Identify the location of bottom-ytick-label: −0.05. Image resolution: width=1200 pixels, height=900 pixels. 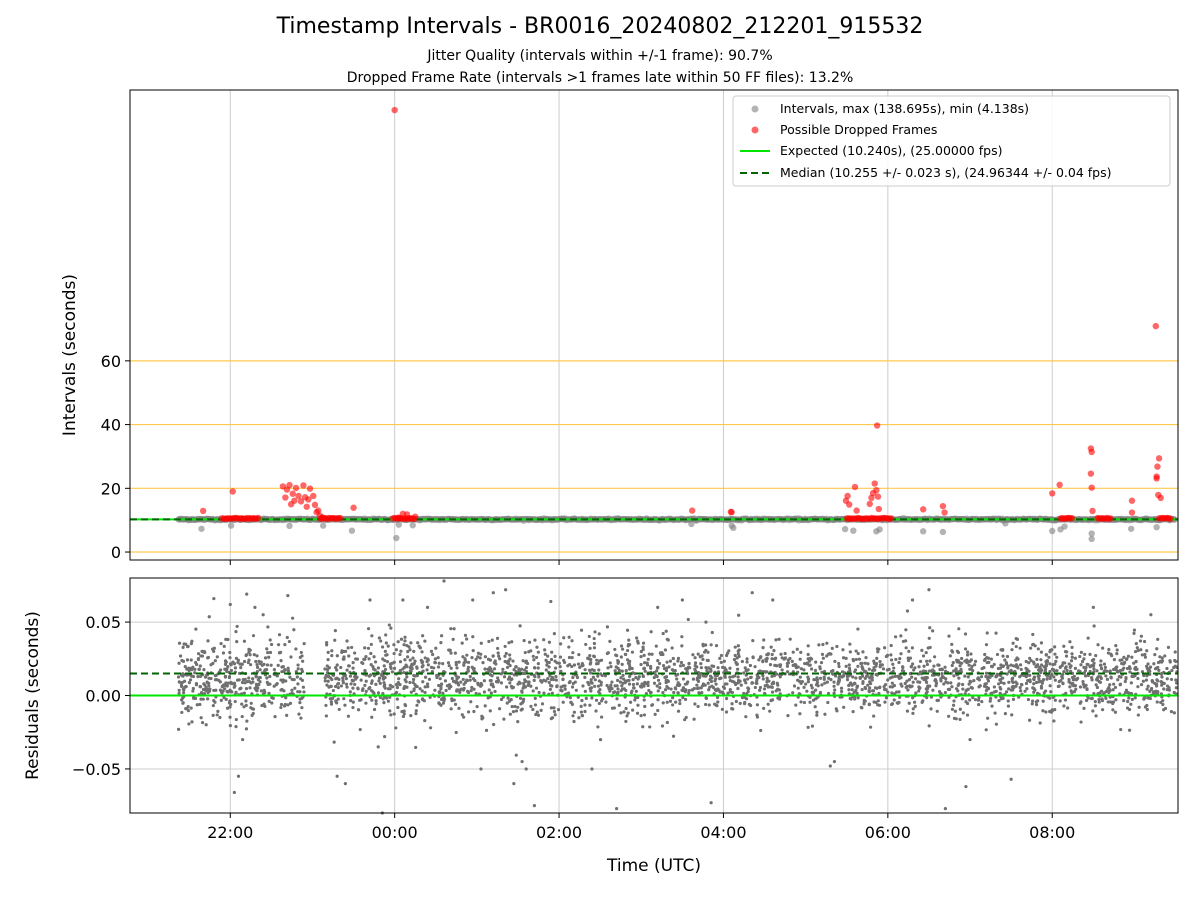
(96, 769).